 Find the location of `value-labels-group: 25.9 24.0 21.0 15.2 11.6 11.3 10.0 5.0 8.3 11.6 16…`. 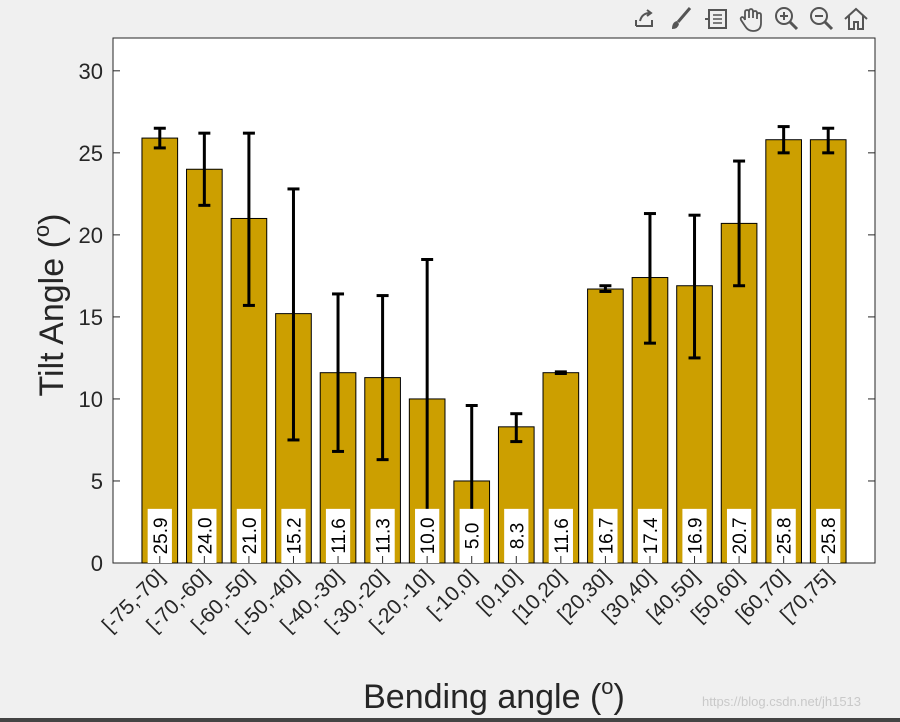

value-labels-group: 25.9 24.0 21.0 15.2 11.6 11.3 10.0 5.0 8.3 11.6 16… is located at coordinates (494, 535).